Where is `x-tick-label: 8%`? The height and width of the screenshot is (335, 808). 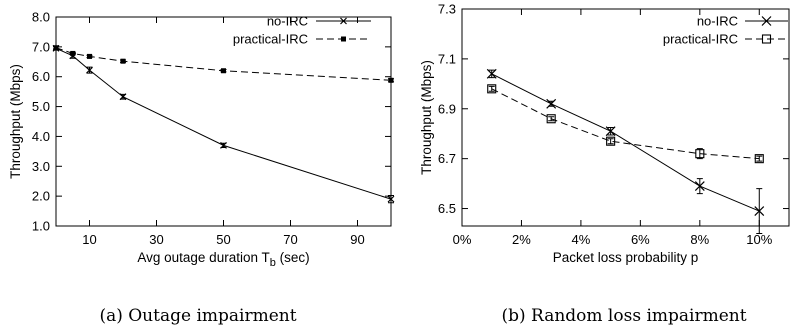
x-tick-label: 8% is located at coordinates (699, 239).